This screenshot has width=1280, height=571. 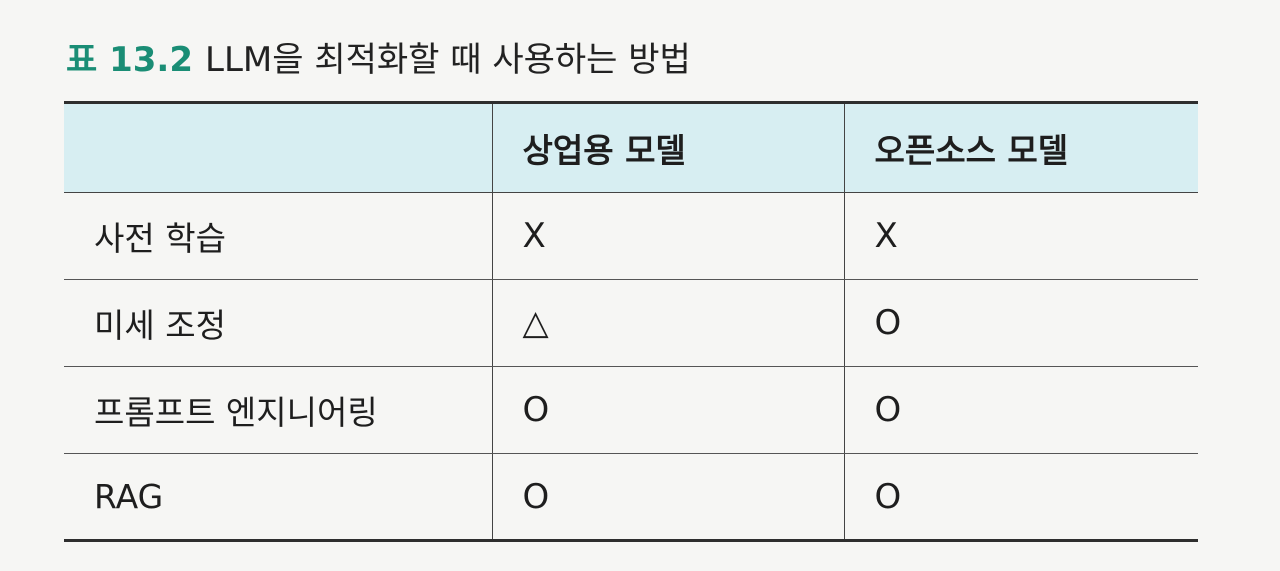 I want to click on table-row: 프롬프트 엔지니어링 O O, so click(x=631, y=410).